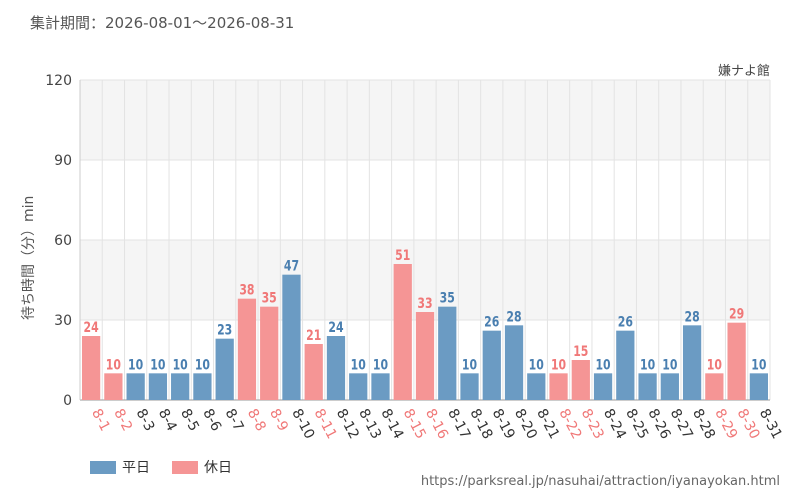 This screenshot has height=500, width=800. I want to click on x-tick-label: 8-2, so click(122, 420).